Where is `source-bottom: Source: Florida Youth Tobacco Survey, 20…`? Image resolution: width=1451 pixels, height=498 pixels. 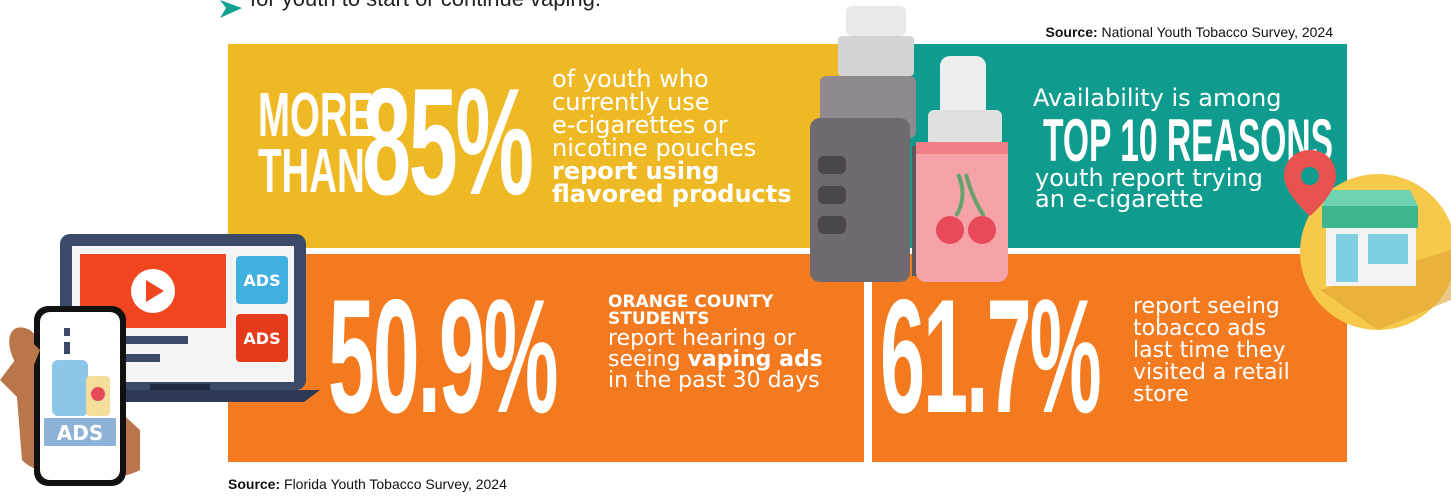
source-bottom: Source: Florida Youth Tobacco Survey, 20… is located at coordinates (367, 484).